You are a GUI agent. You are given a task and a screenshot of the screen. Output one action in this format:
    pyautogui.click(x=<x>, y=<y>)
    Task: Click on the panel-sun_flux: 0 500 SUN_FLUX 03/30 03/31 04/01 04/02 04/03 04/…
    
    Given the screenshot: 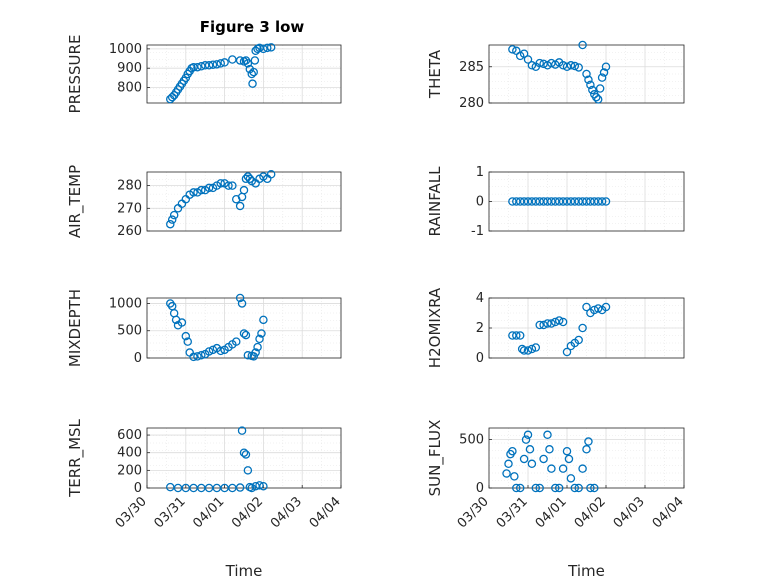 What is the action you would take?
    pyautogui.click(x=556, y=500)
    